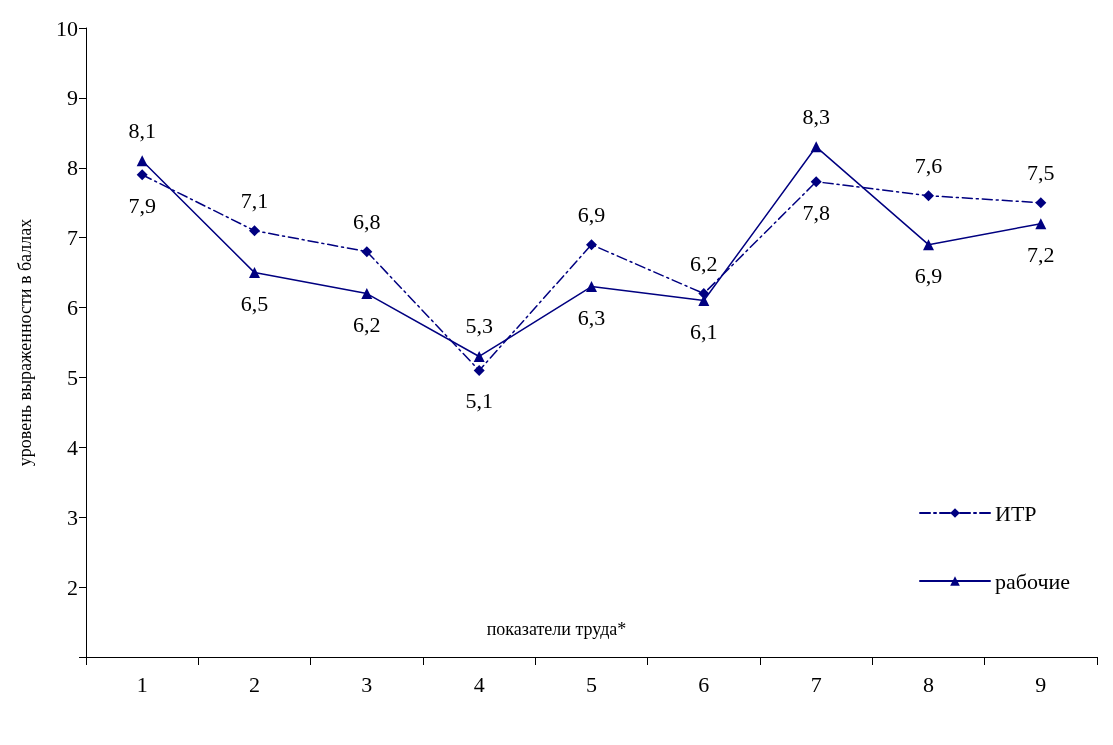 The image size is (1113, 745). What do you see at coordinates (816, 116) in the screenshot?
I see `data-label: 8,3` at bounding box center [816, 116].